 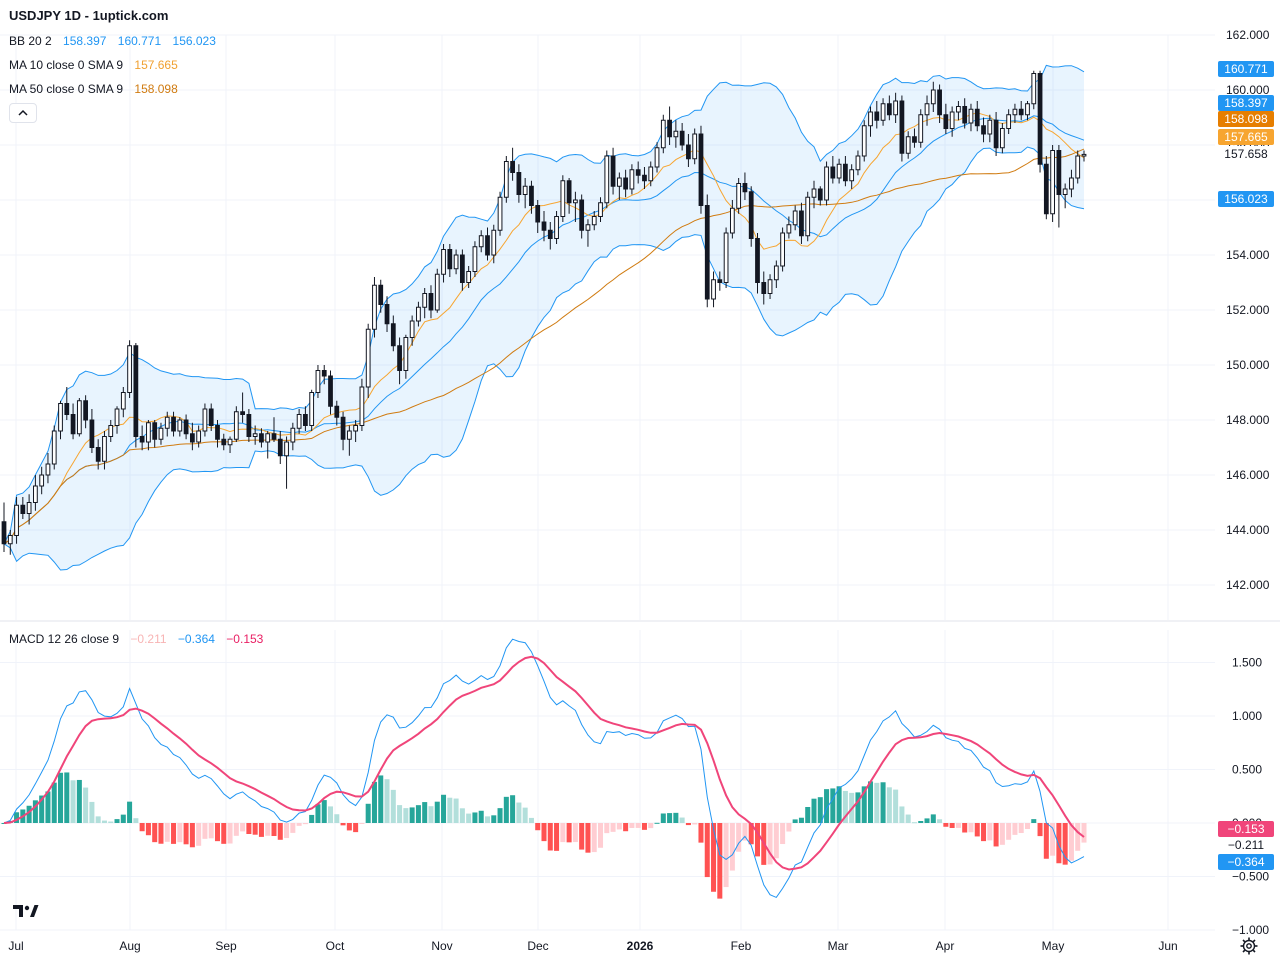 What do you see at coordinates (15, 946) in the screenshot?
I see `time-axis-label: Jul` at bounding box center [15, 946].